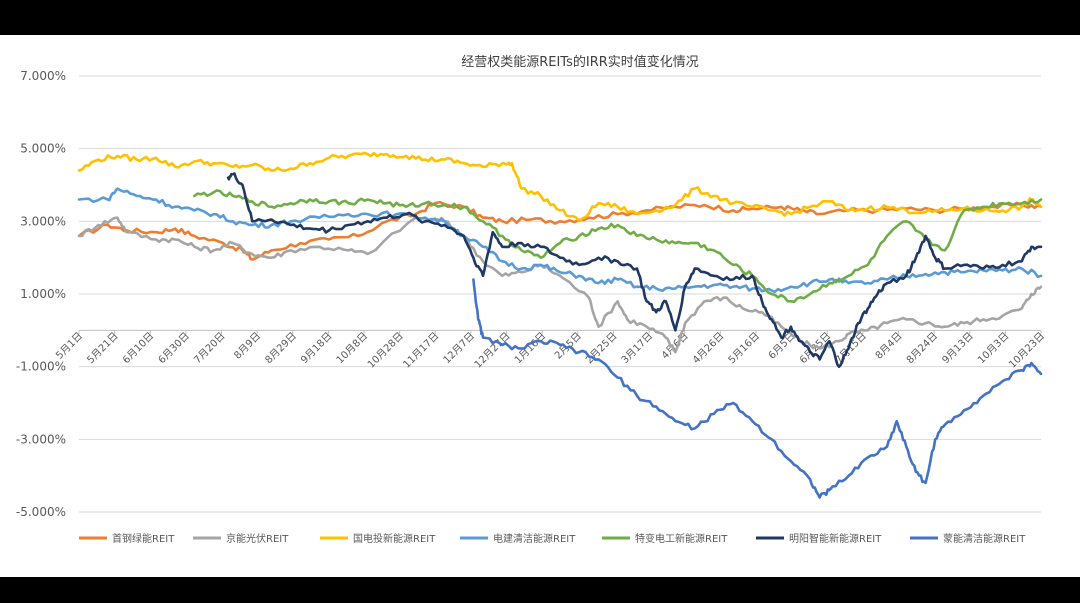  Describe the element at coordinates (568, 346) in the screenshot. I see `x-tick-label: 2月5日` at that location.